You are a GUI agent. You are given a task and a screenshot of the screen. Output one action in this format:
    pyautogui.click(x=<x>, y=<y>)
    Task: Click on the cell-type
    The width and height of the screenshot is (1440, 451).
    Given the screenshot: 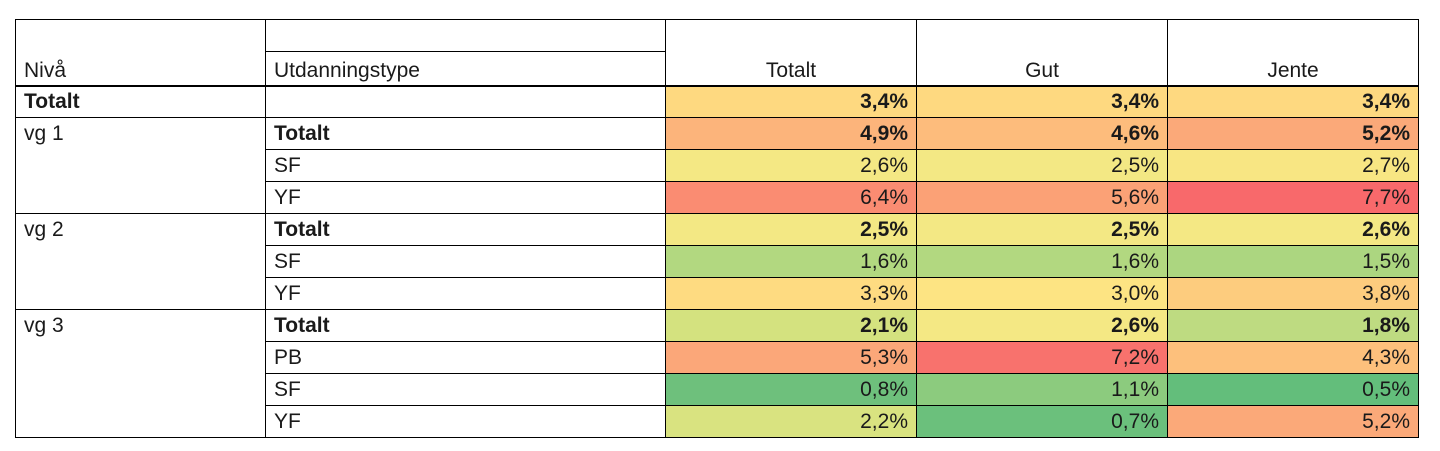 What is the action you would take?
    pyautogui.click(x=465, y=101)
    